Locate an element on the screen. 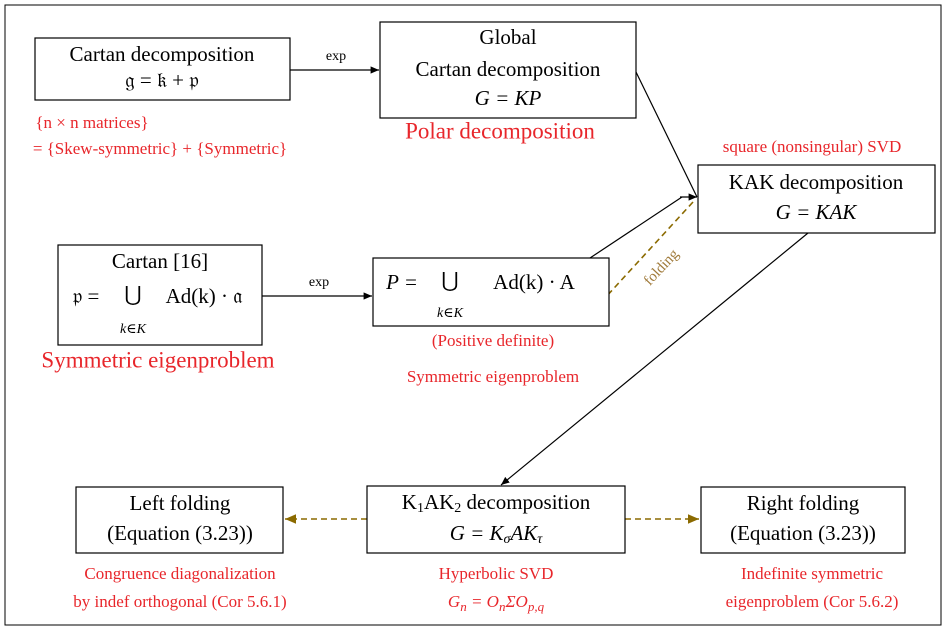 The height and width of the screenshot is (631, 947). box-text: G = KP is located at coordinates (508, 98).